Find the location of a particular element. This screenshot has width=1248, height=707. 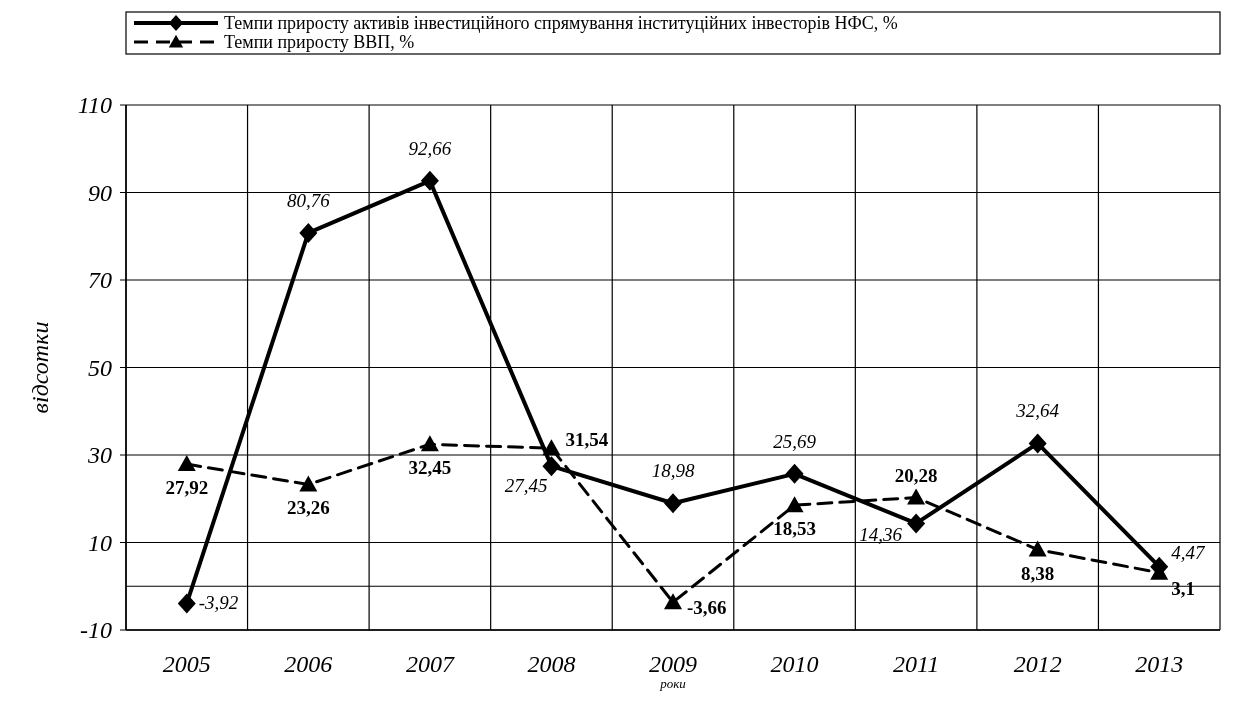

x-tick-label: 2008 is located at coordinates (551, 664).